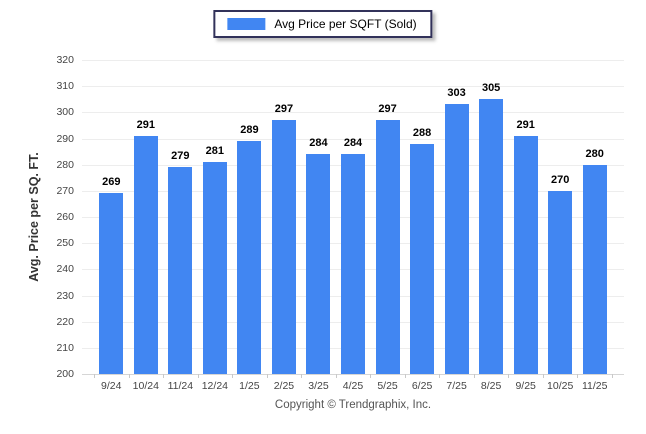  What do you see at coordinates (318, 264) in the screenshot?
I see `bar-3/25` at bounding box center [318, 264].